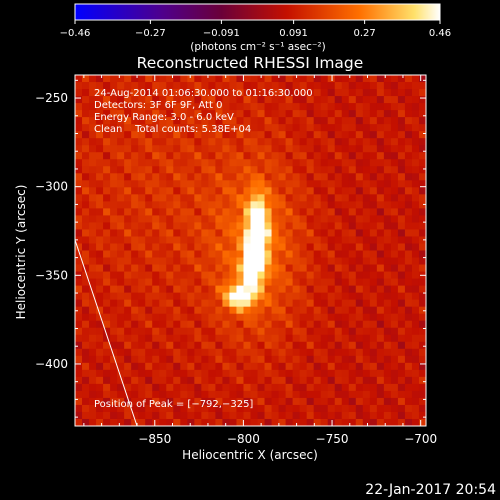 The width and height of the screenshot is (500, 500). Describe the element at coordinates (51, 187) in the screenshot. I see `y-tick-label: −300` at that location.